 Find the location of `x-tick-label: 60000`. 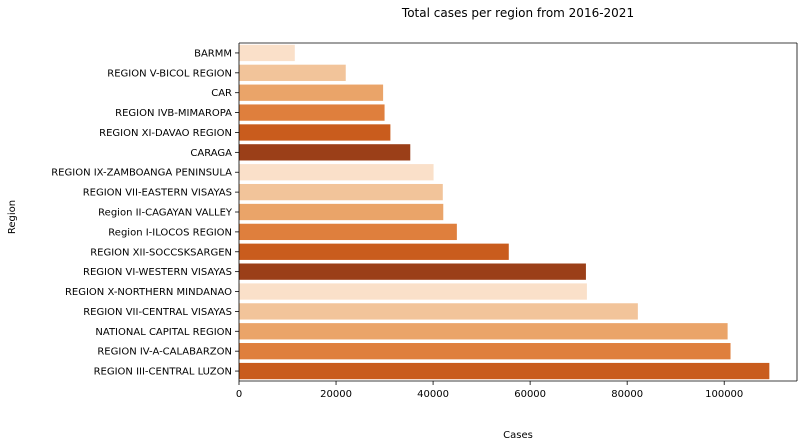

x-tick-label: 60000 is located at coordinates (530, 394).